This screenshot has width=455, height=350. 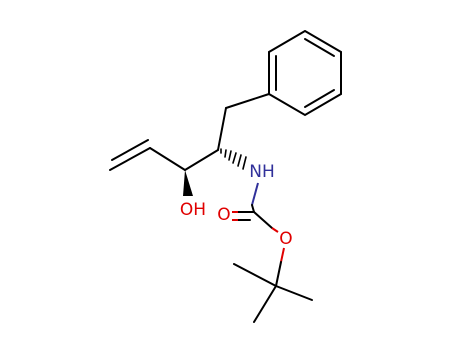 I want to click on hydroxyl-label: OH, so click(x=193, y=210).